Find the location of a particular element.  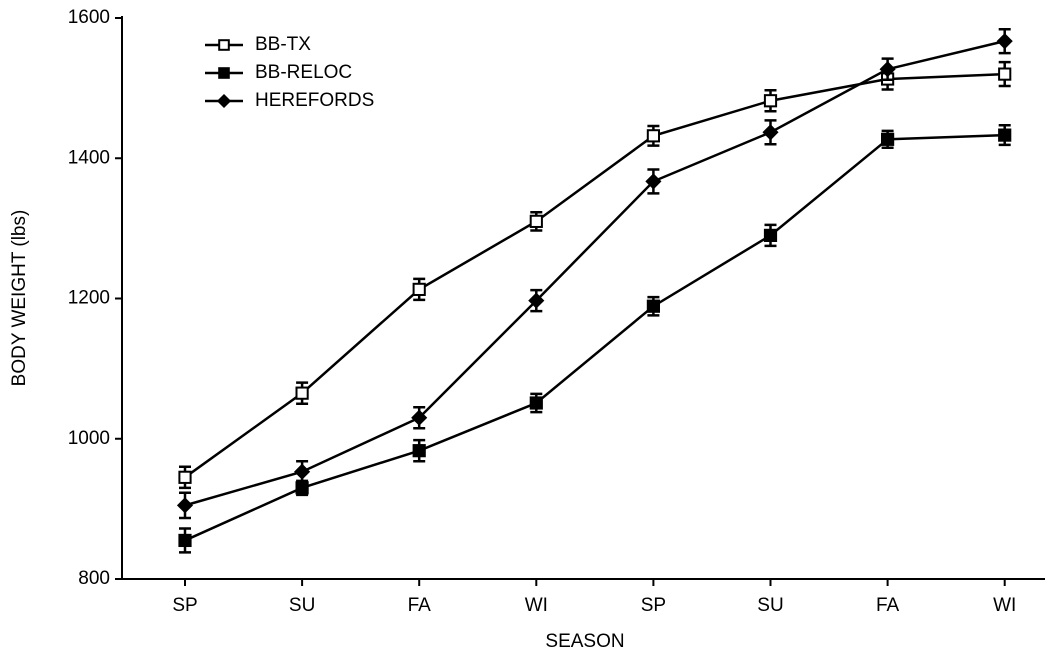

y-tick-label: 800 is located at coordinates (94, 578).